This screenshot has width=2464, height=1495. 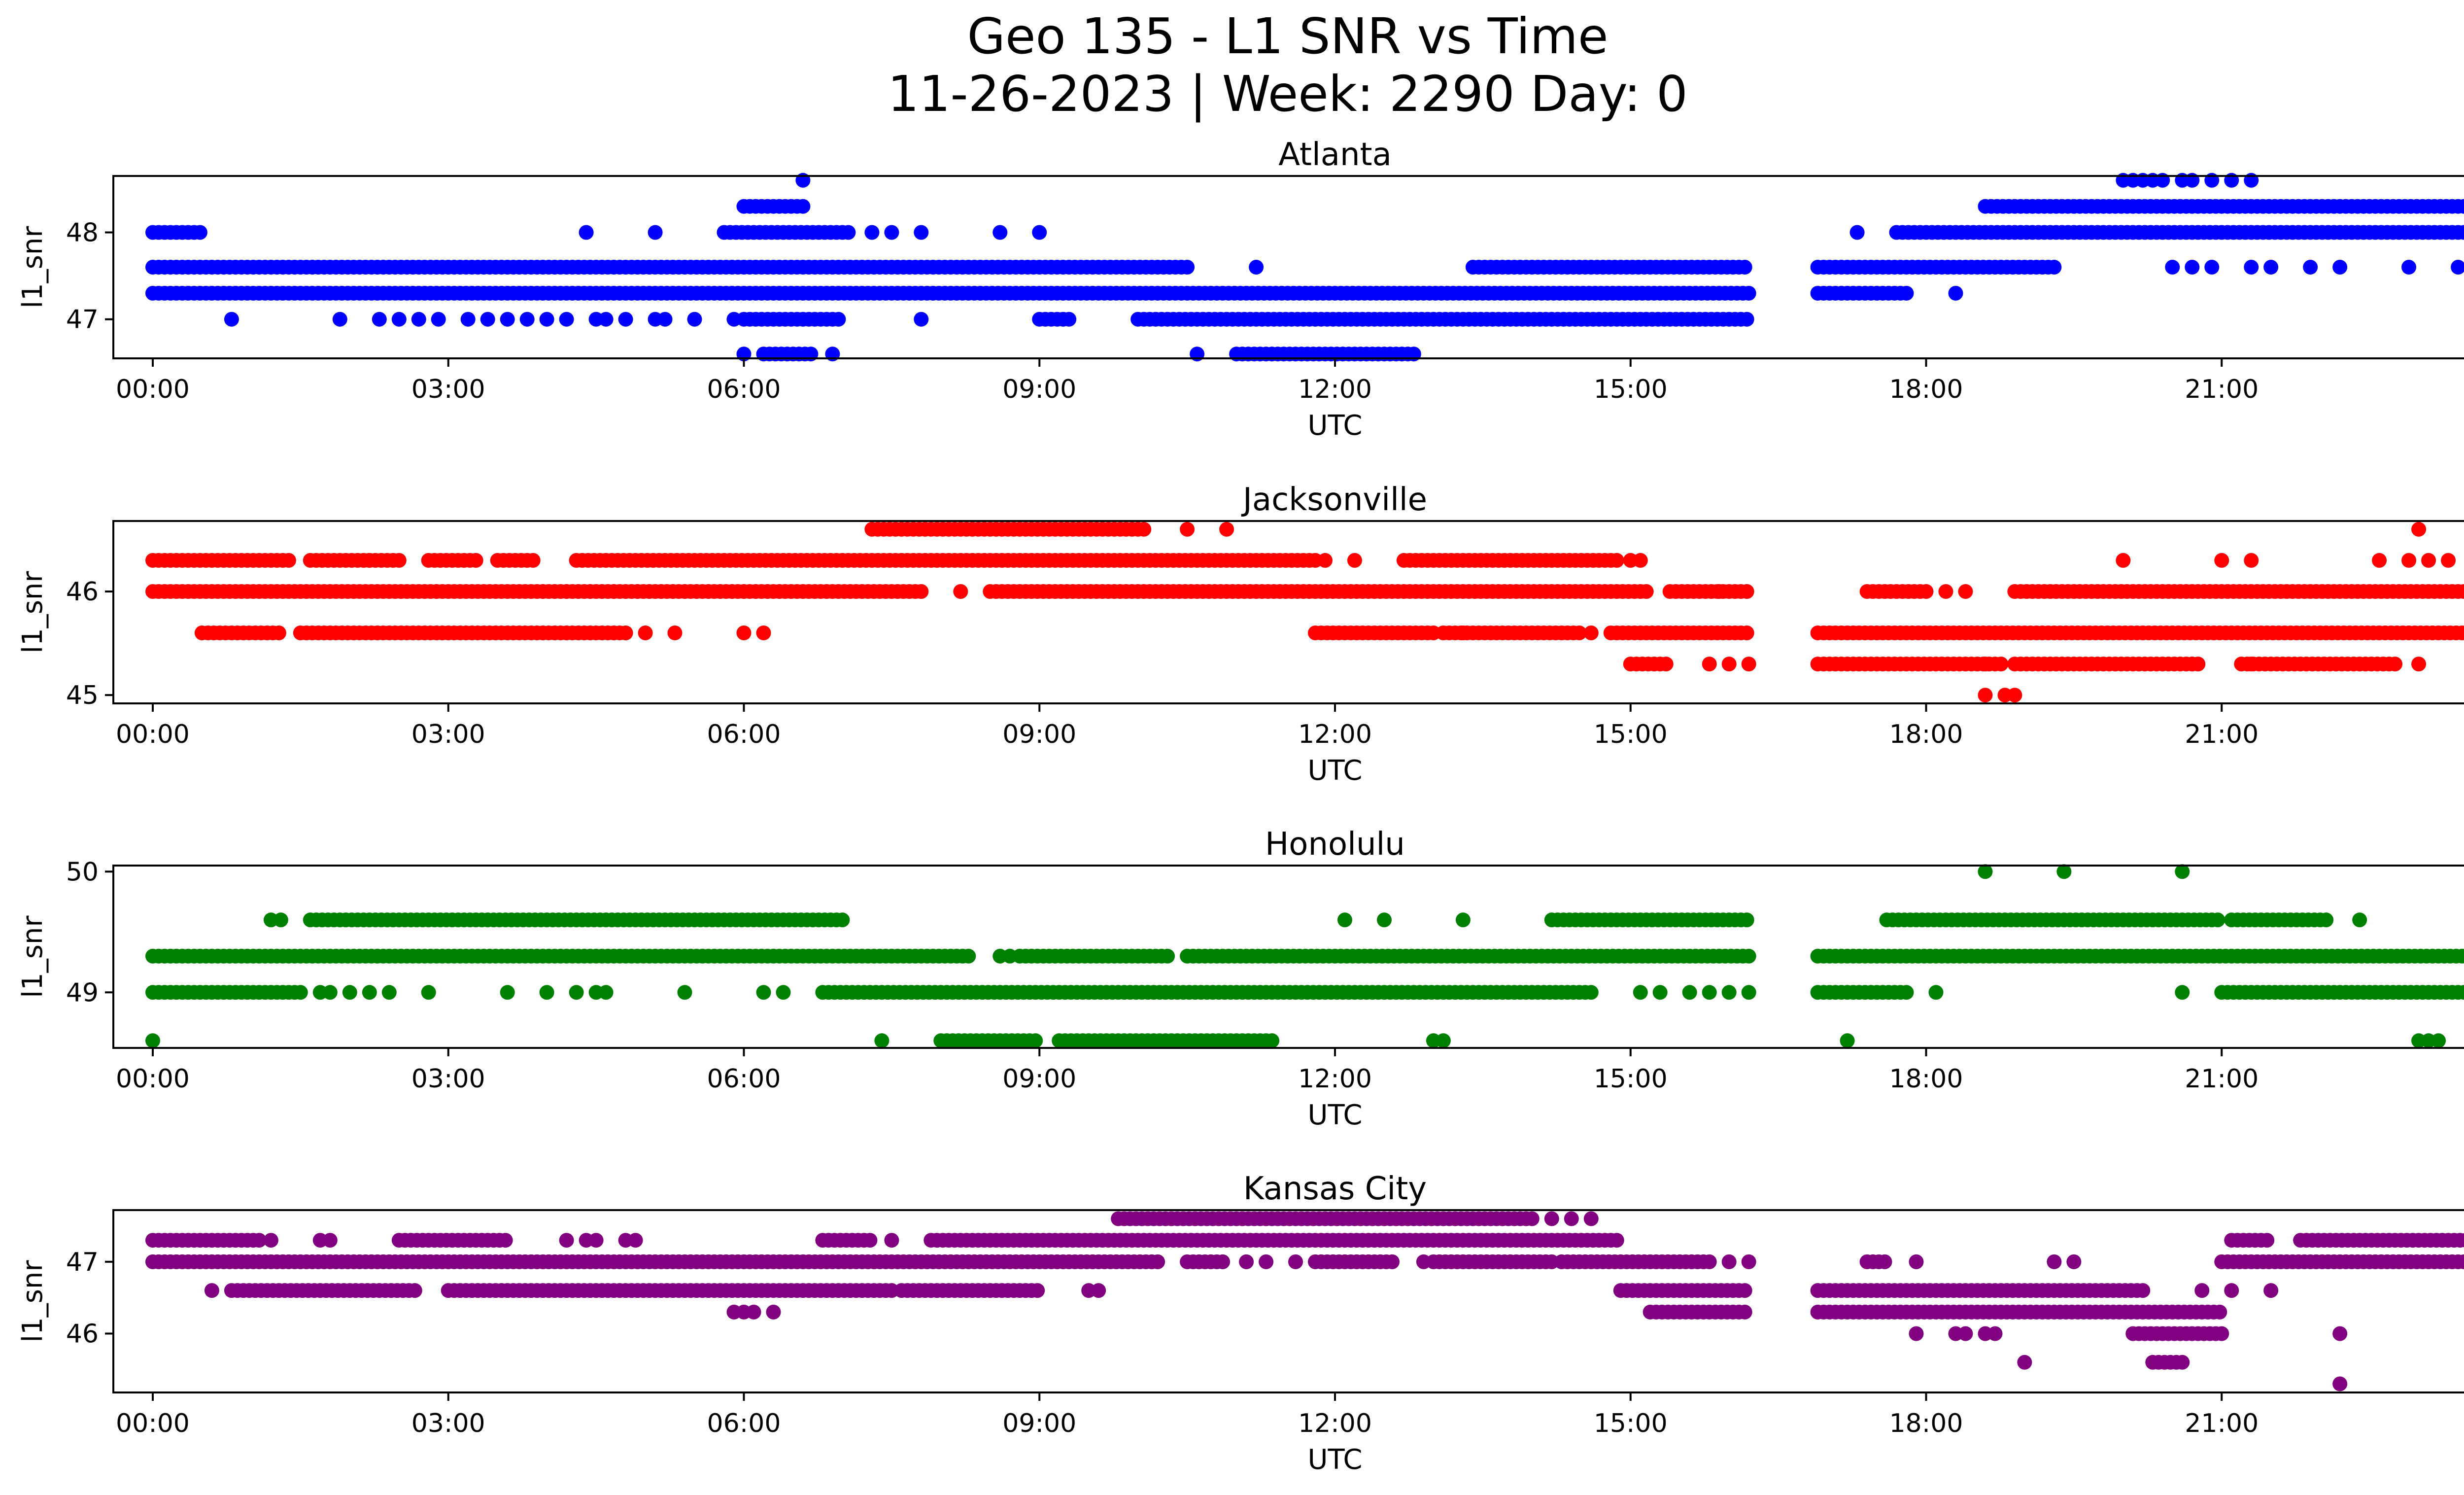 I want to click on panel-title: Atlanta, so click(x=1335, y=155).